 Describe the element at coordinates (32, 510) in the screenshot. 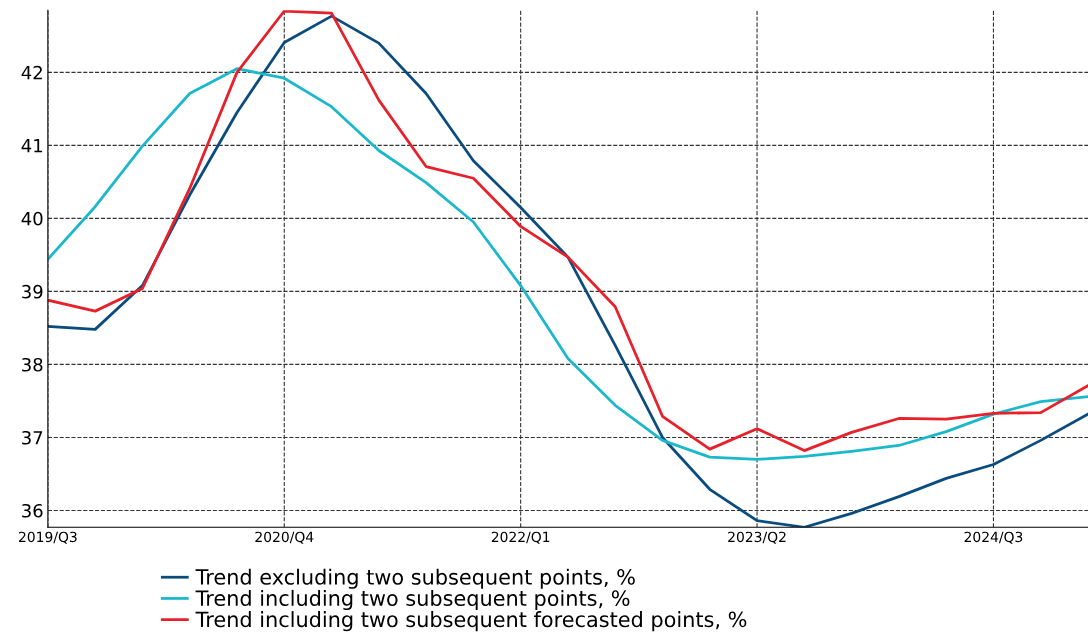

I see `y-tick-label: 36` at that location.